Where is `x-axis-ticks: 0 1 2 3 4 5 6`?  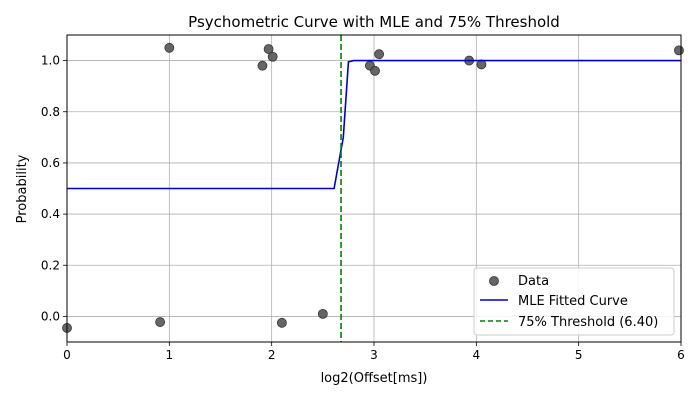
x-axis-ticks: 0 1 2 3 4 5 6 is located at coordinates (374, 352).